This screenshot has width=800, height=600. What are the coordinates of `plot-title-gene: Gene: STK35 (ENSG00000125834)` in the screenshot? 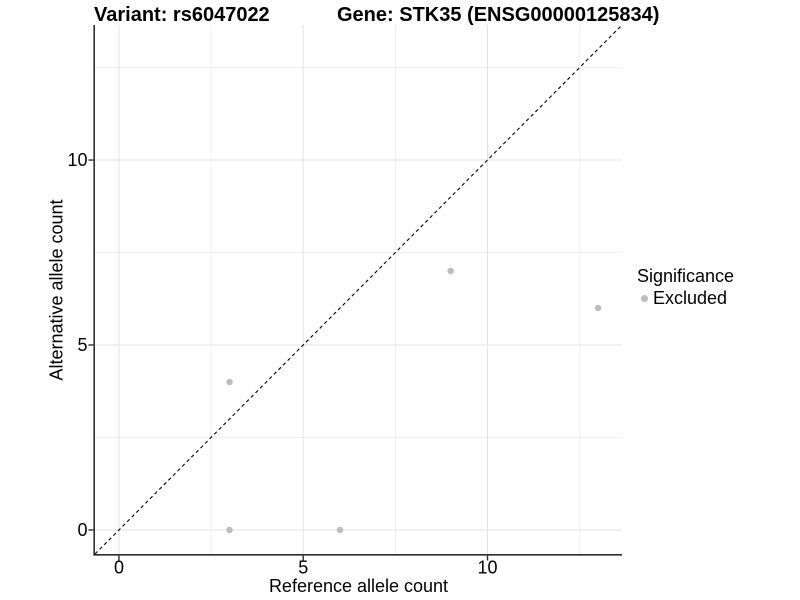 It's located at (498, 15).